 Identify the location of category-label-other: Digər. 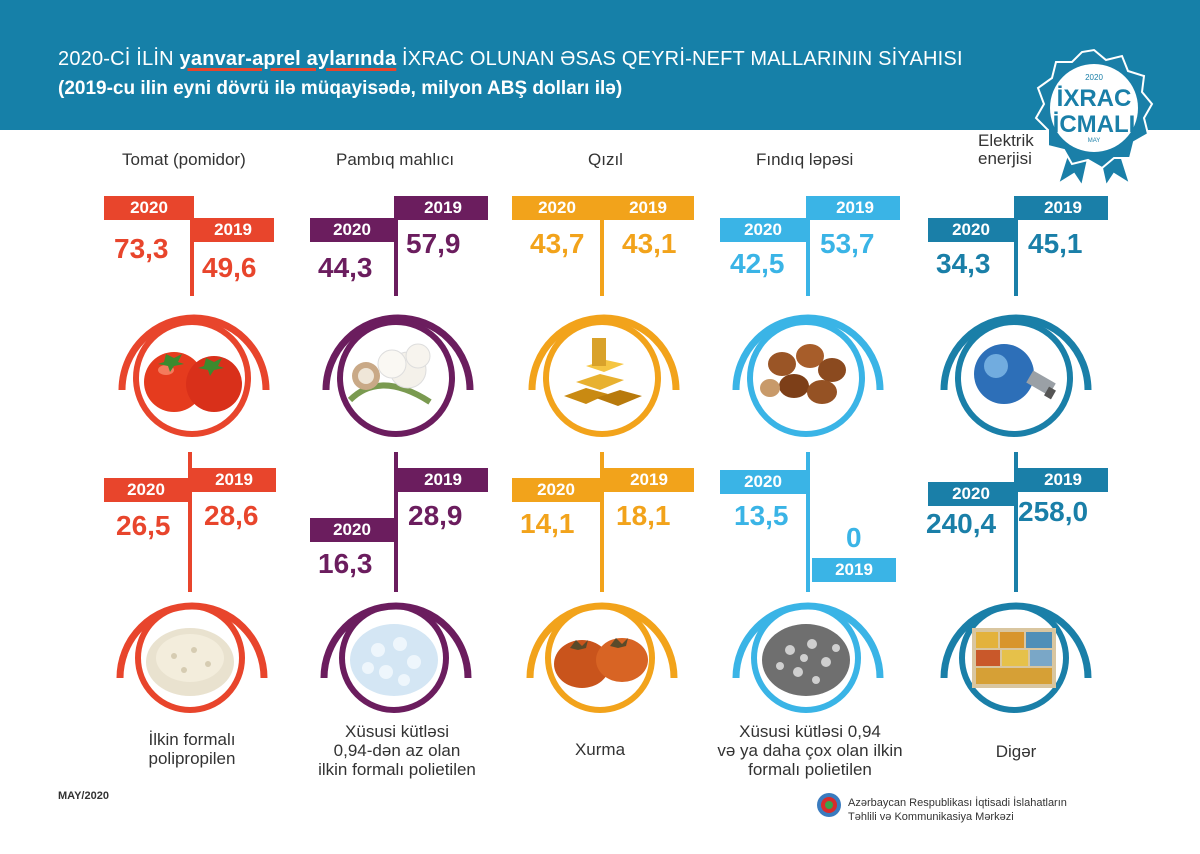
(1016, 751).